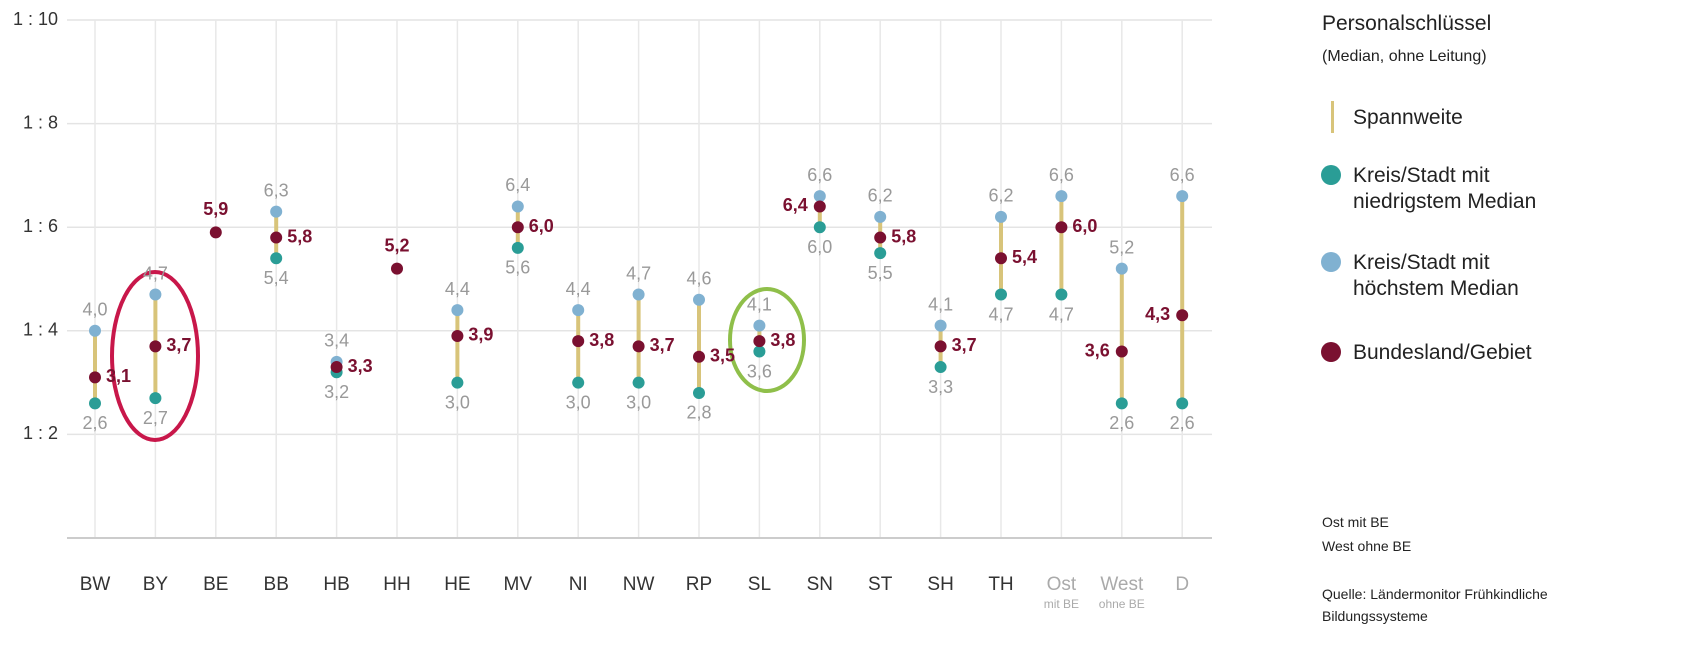 This screenshot has width=1689, height=659. What do you see at coordinates (1331, 175) in the screenshot?
I see `legend-swatch` at bounding box center [1331, 175].